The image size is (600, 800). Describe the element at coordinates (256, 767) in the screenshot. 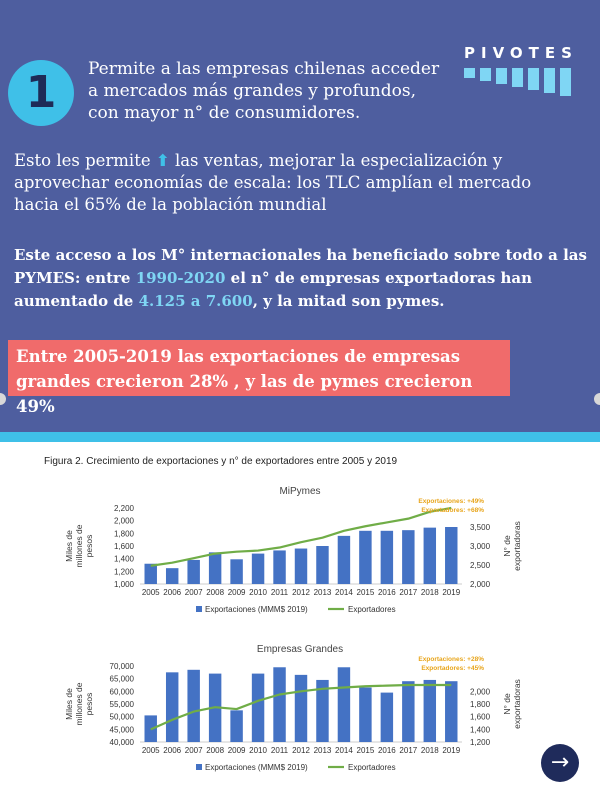

I see `grandes-legend-bar-label: Exportaciones (MMM$ 2019)` at that location.